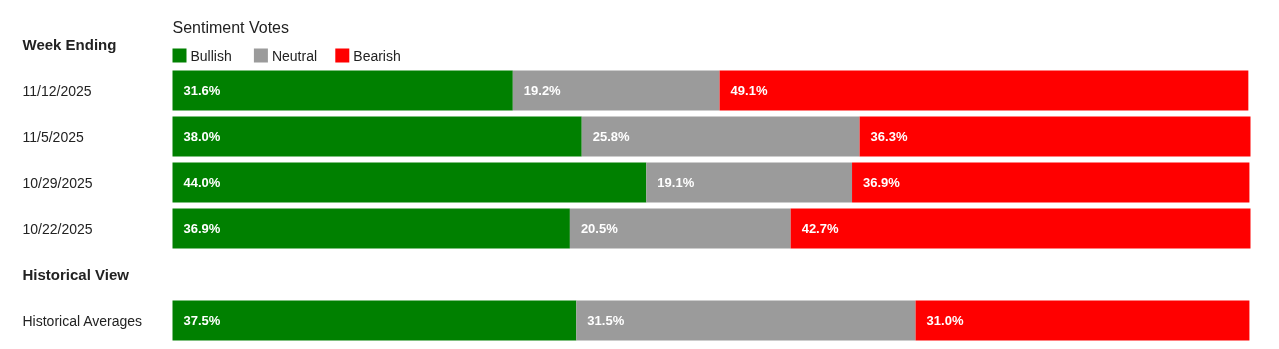 This screenshot has height=349, width=1279. Describe the element at coordinates (542, 90) in the screenshot. I see `data-label: 19.2%` at that location.